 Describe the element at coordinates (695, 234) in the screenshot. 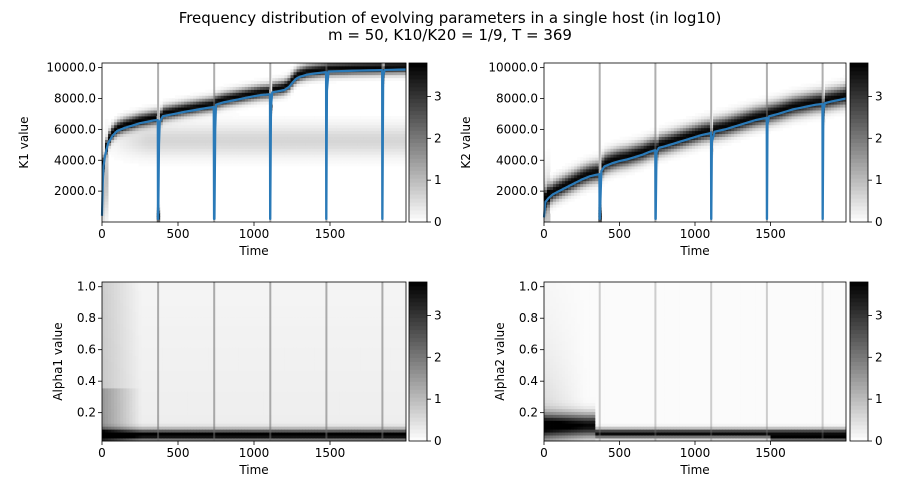

I see `x-tick-label: 1000` at that location.